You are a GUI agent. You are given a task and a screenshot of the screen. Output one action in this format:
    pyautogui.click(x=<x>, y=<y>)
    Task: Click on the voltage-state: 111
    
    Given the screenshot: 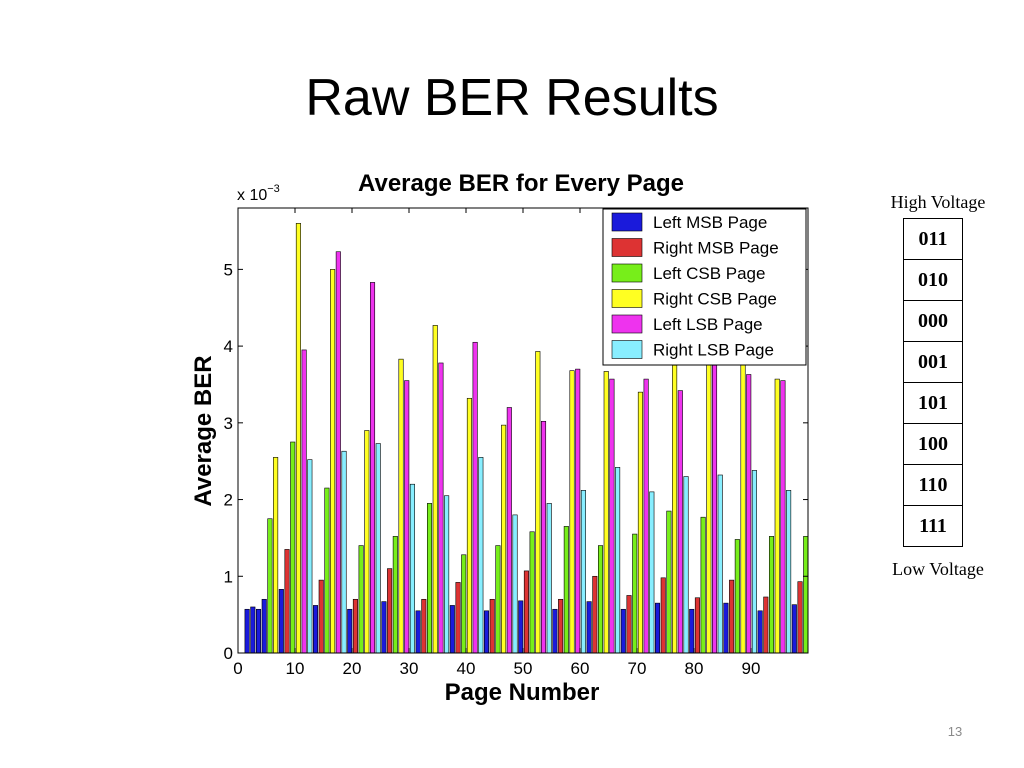 What is the action you would take?
    pyautogui.click(x=933, y=526)
    